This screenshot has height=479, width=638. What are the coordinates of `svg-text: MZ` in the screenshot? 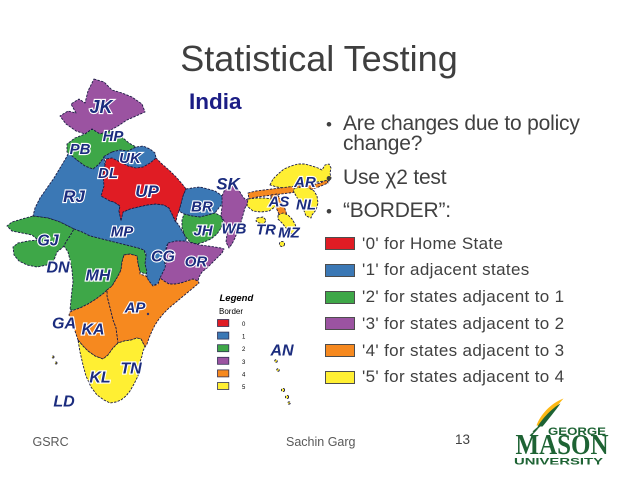 It's located at (289, 233).